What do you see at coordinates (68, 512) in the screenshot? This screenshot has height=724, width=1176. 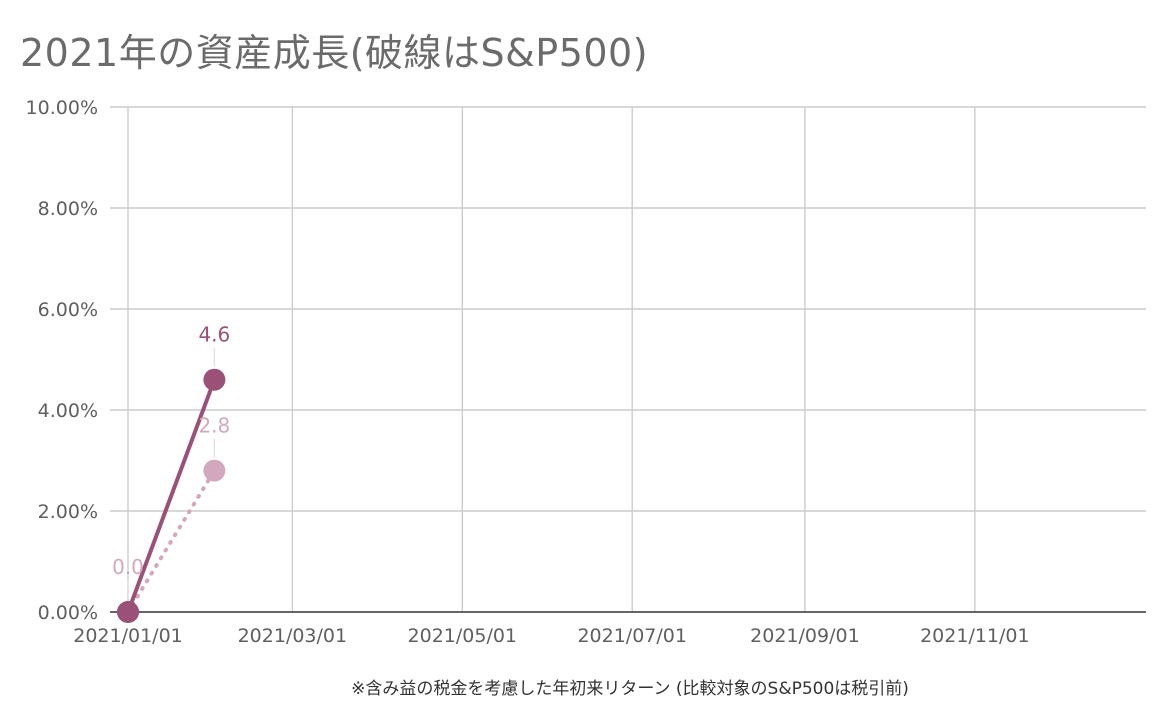 I see `y-tick-label: 2.00%` at bounding box center [68, 512].